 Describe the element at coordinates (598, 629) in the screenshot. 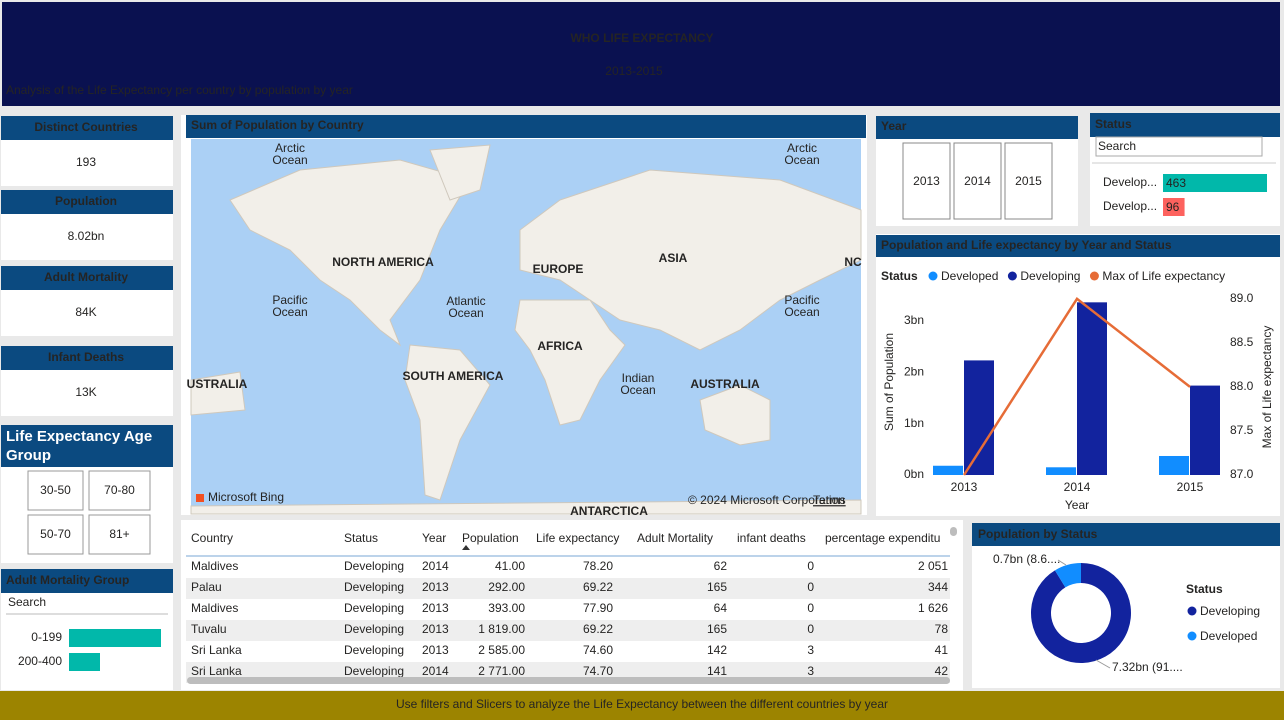

I see `cell: 69.22` at that location.